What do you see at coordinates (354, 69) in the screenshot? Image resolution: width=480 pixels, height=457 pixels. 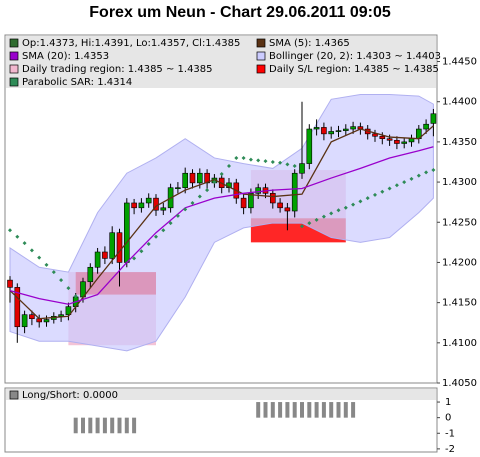 I see `legend-label: Daily S/L region: 1.4385 ~ 1.4385` at bounding box center [354, 69].